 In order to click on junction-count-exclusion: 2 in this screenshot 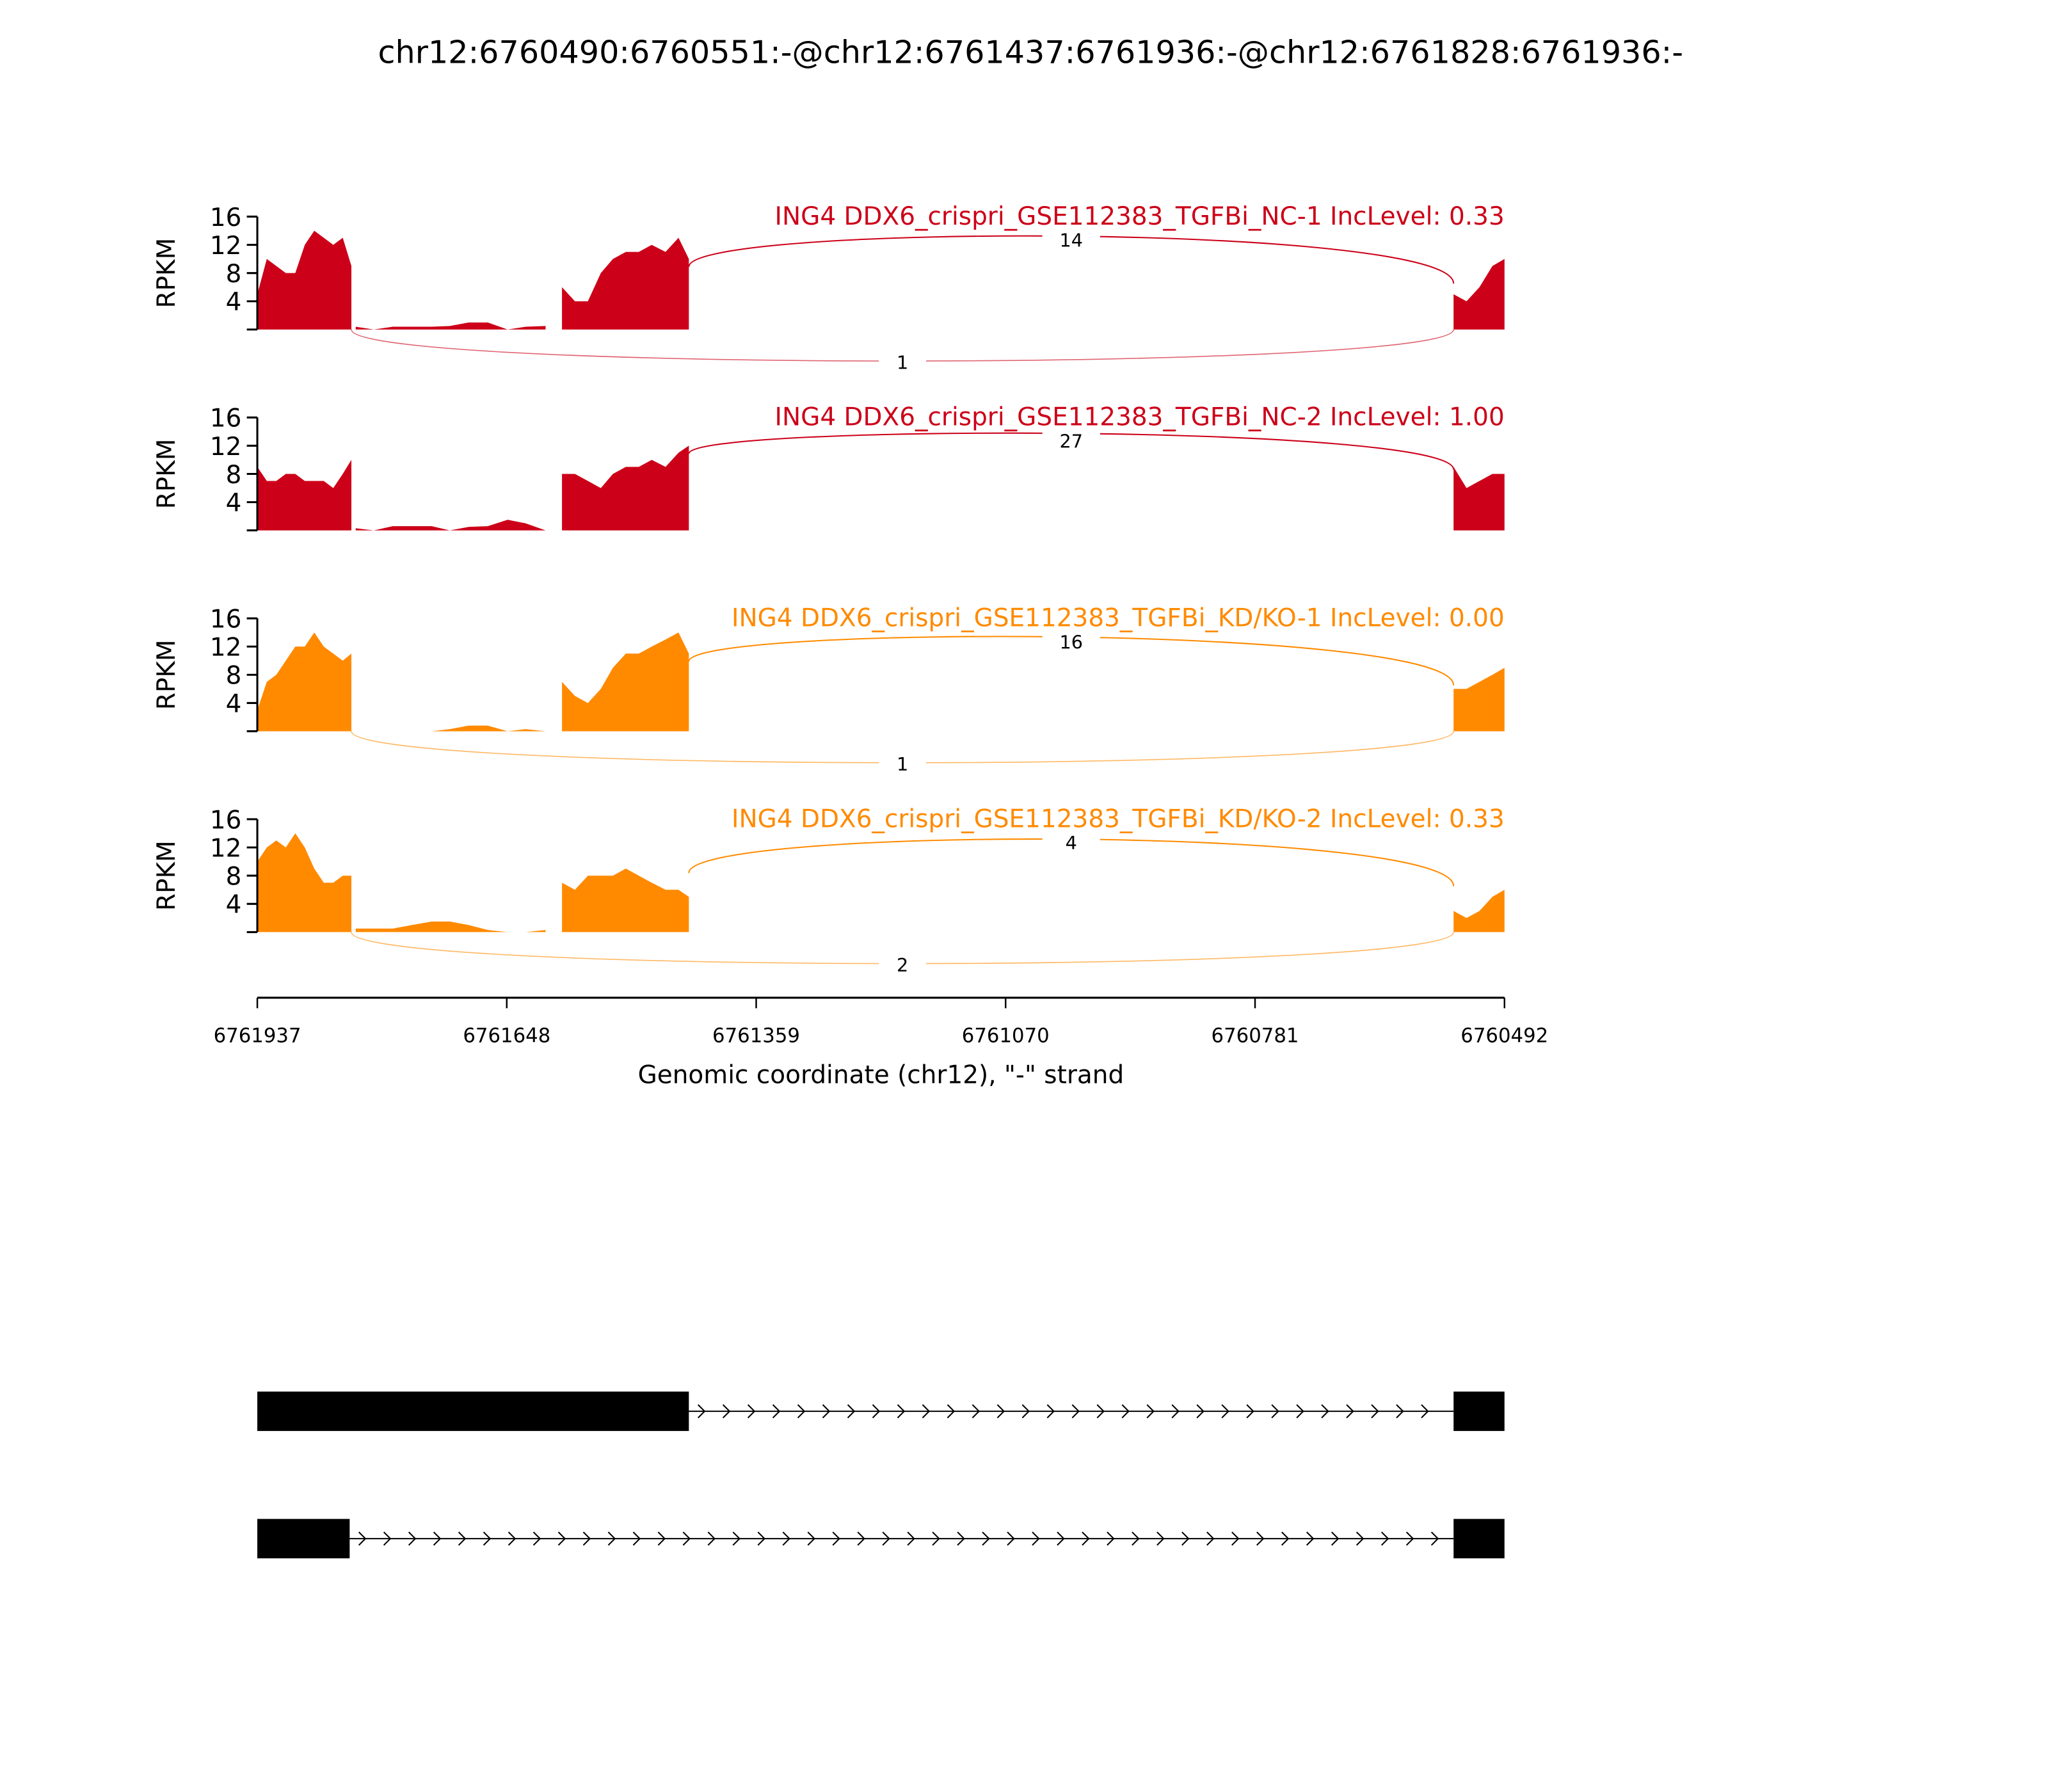, I will do `click(902, 965)`.